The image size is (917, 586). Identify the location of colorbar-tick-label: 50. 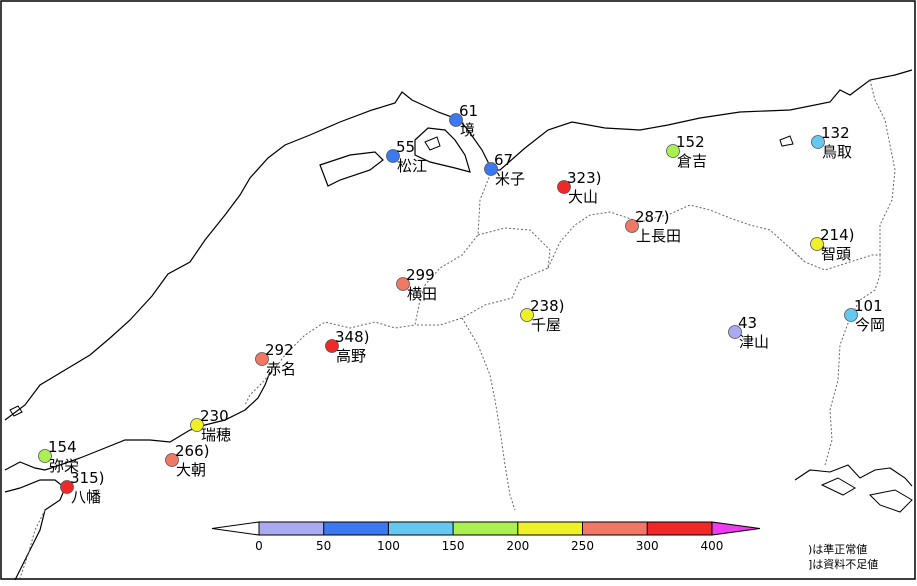
(323, 546).